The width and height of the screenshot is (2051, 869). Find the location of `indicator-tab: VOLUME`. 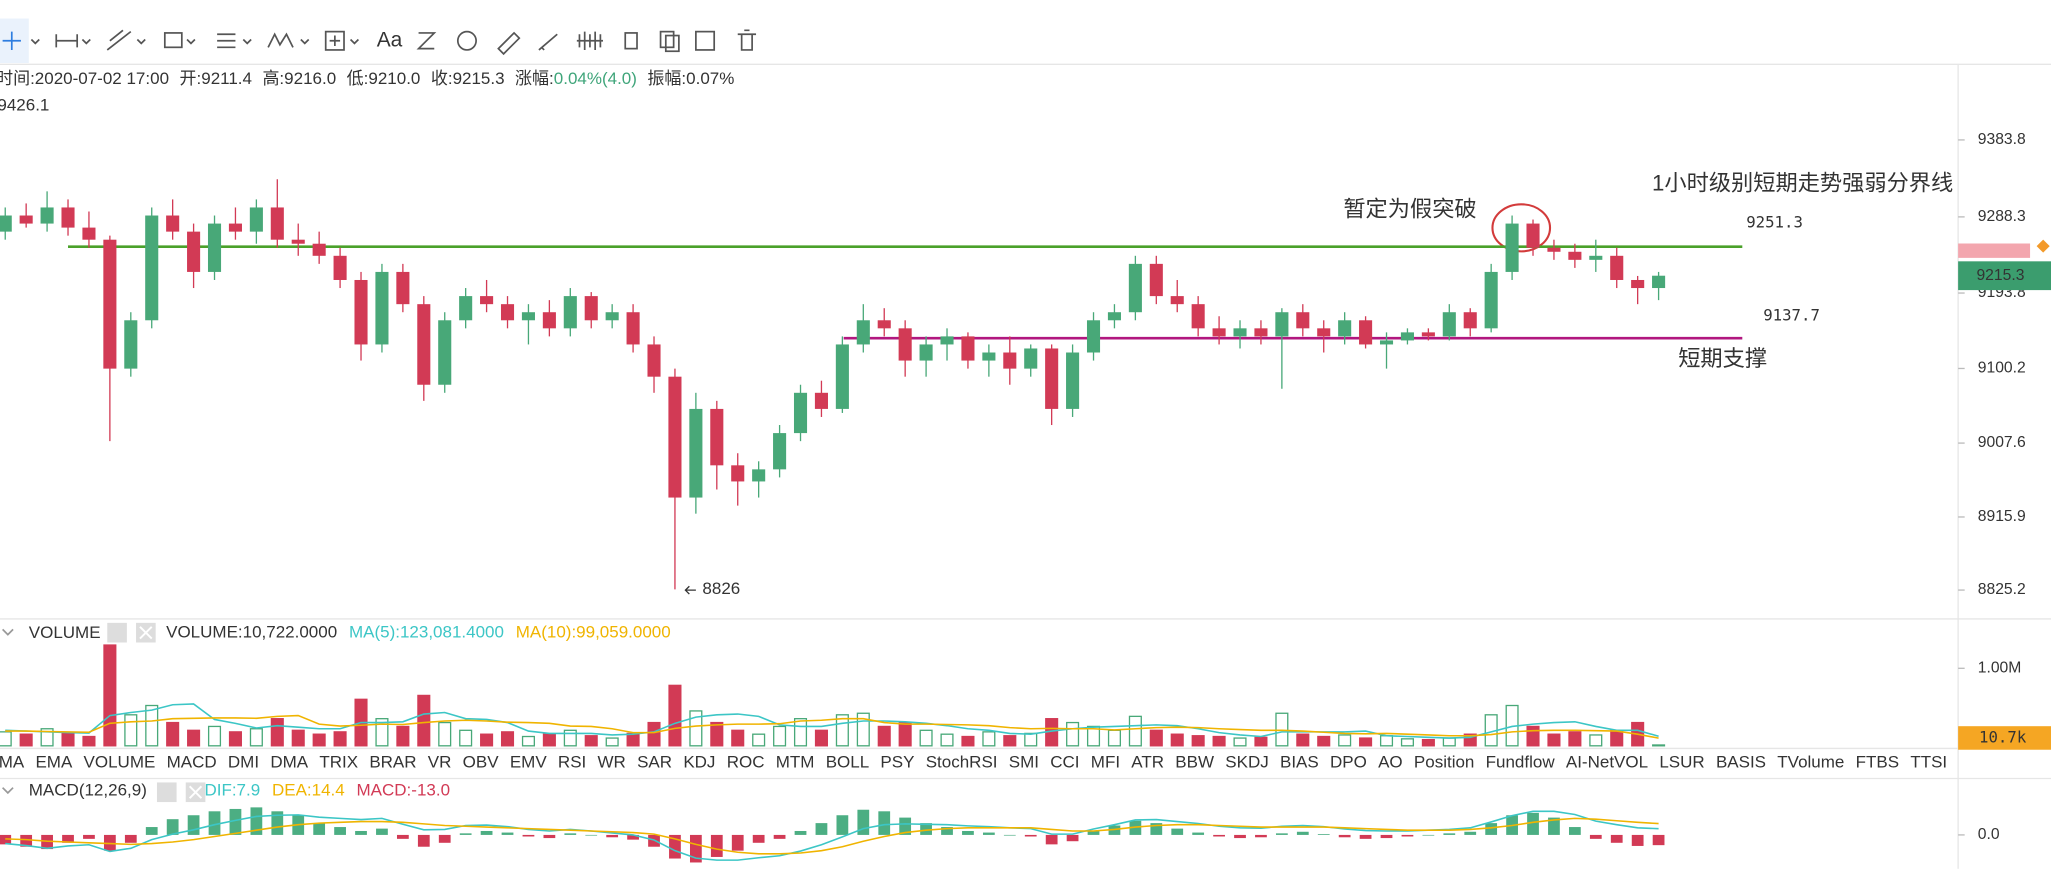

indicator-tab: VOLUME is located at coordinates (120, 761).